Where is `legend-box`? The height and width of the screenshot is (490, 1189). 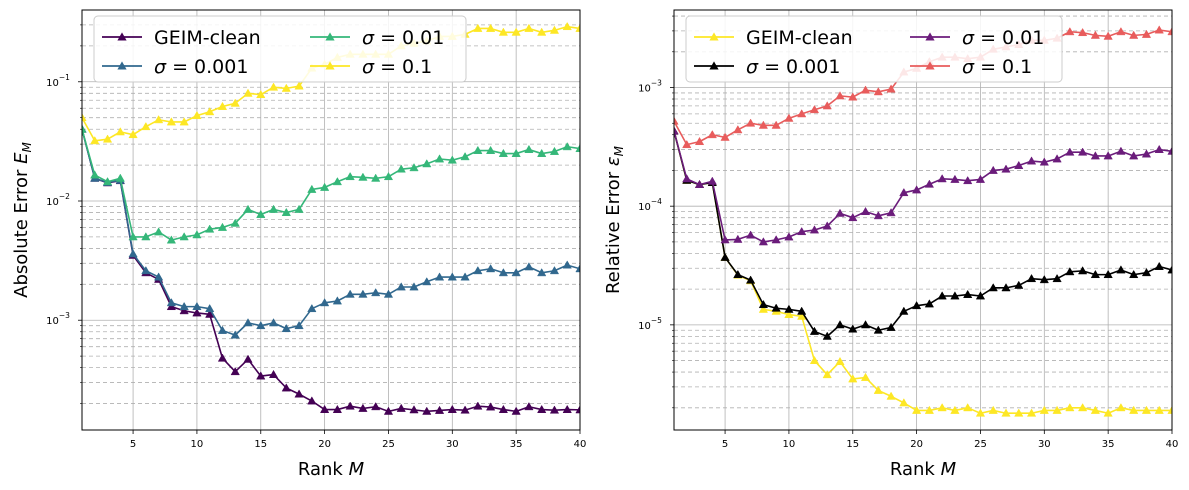
legend-box is located at coordinates (874, 49).